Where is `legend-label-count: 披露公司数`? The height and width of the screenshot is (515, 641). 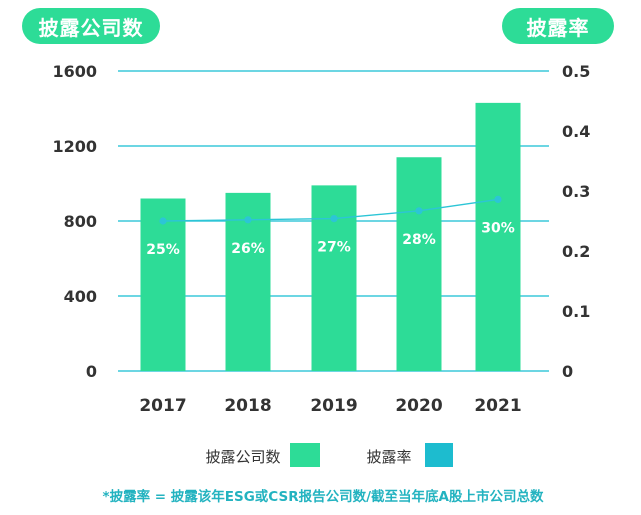 legend-label-count: 披露公司数 is located at coordinates (242, 457).